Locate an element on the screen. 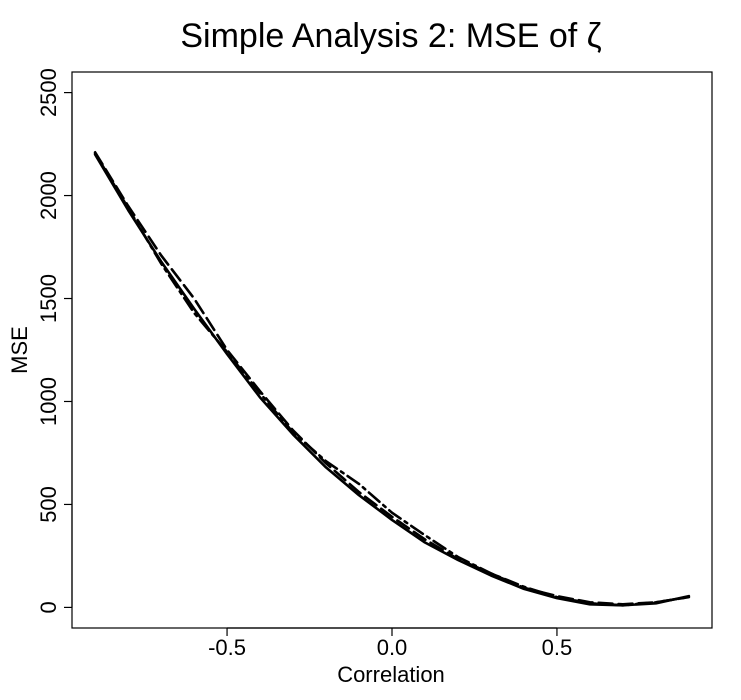 This screenshot has height=700, width=741. y-tick-label: 2500 is located at coordinates (48, 92).